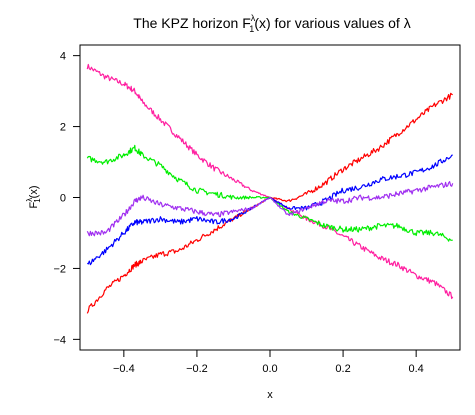 This screenshot has width=475, height=415. Describe the element at coordinates (29, 200) in the screenshot. I see `y-axis-label-sup: λ` at that location.